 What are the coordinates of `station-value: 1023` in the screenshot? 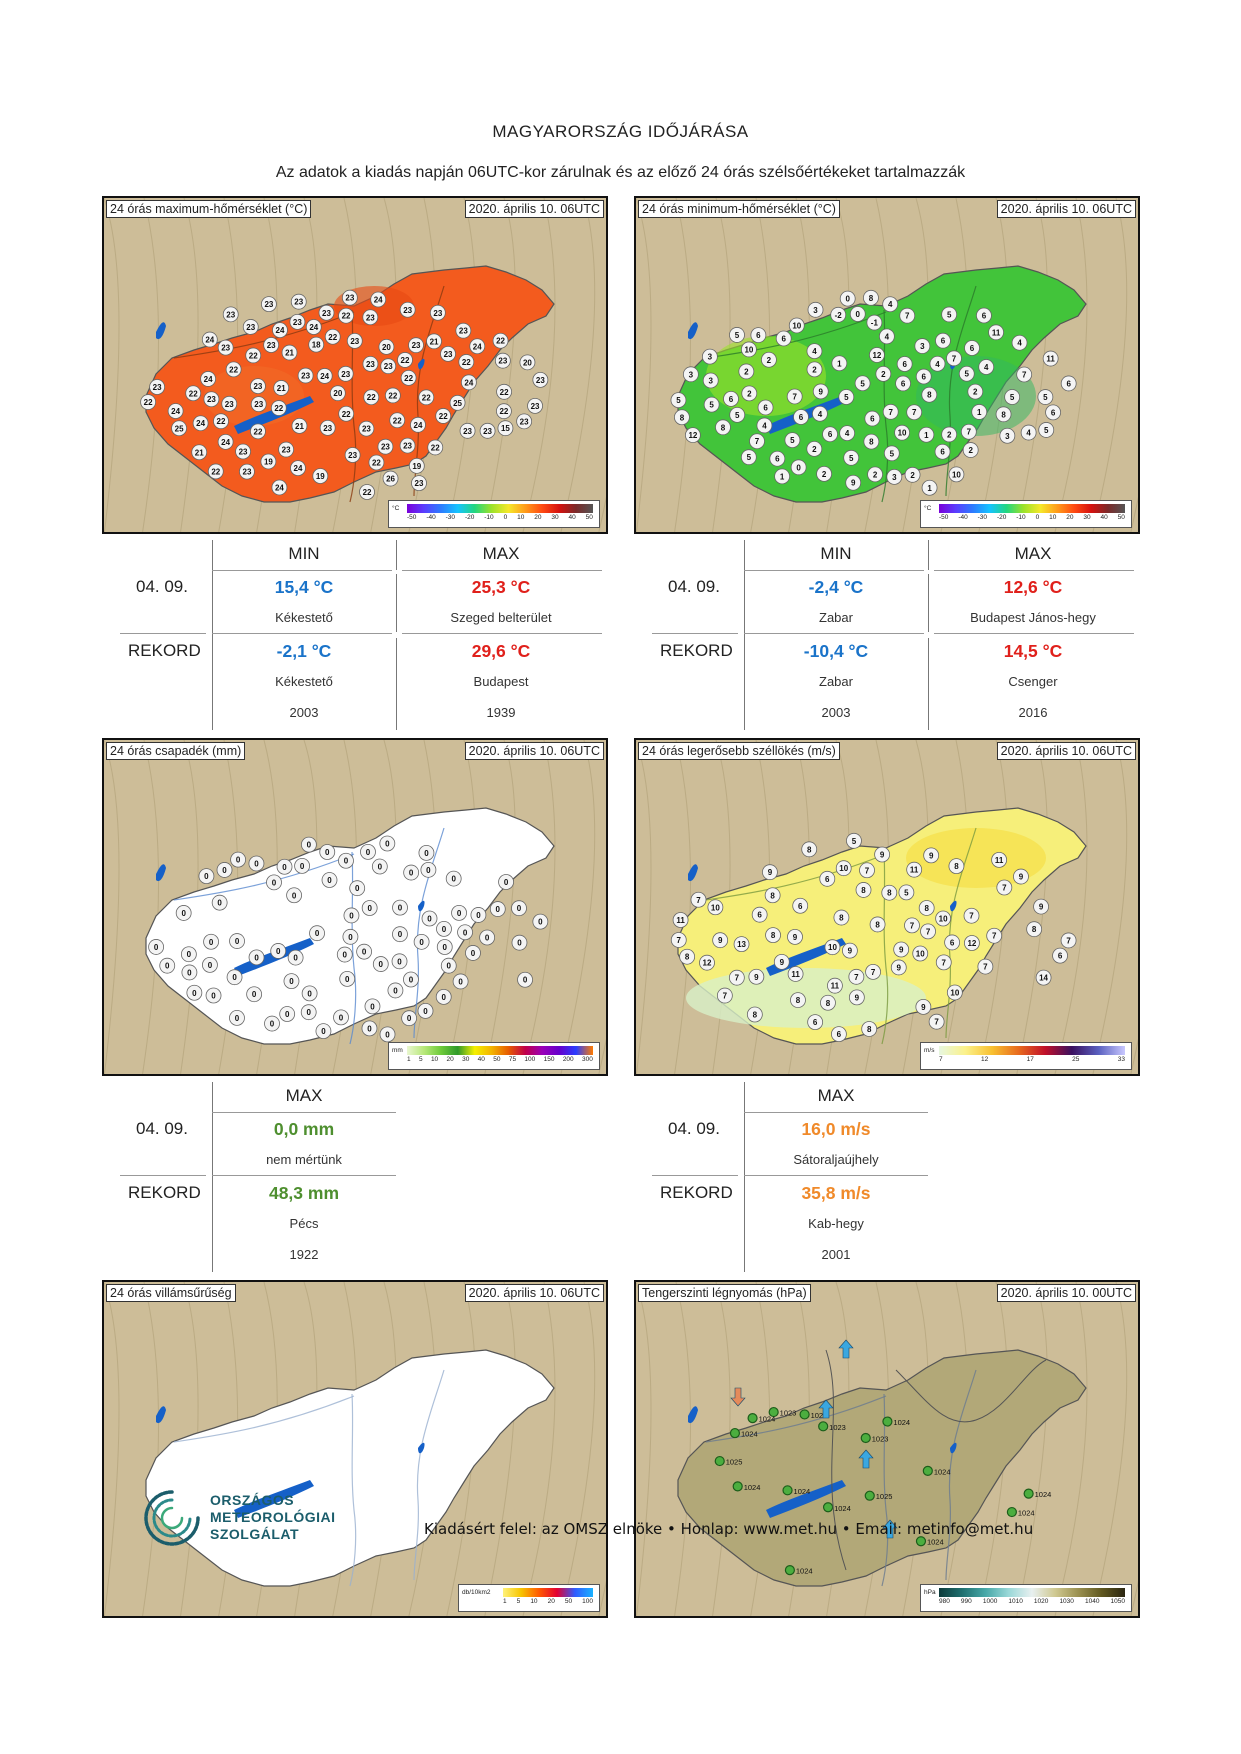 It's located at (880, 1439).